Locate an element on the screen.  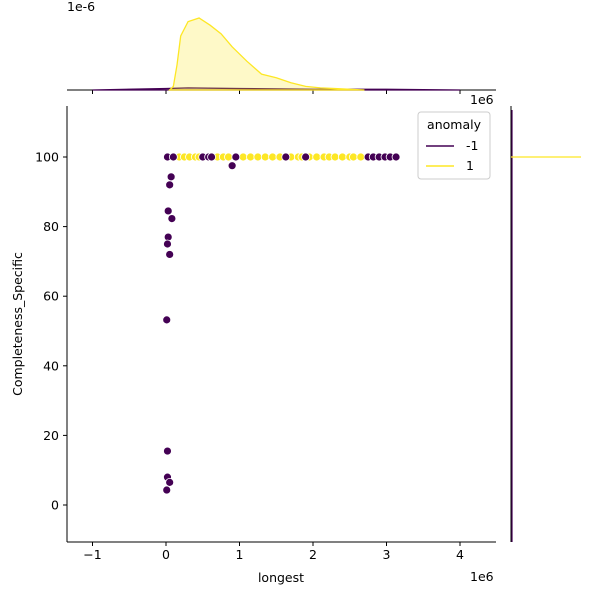
x-axis-label: longest is located at coordinates (281, 577).